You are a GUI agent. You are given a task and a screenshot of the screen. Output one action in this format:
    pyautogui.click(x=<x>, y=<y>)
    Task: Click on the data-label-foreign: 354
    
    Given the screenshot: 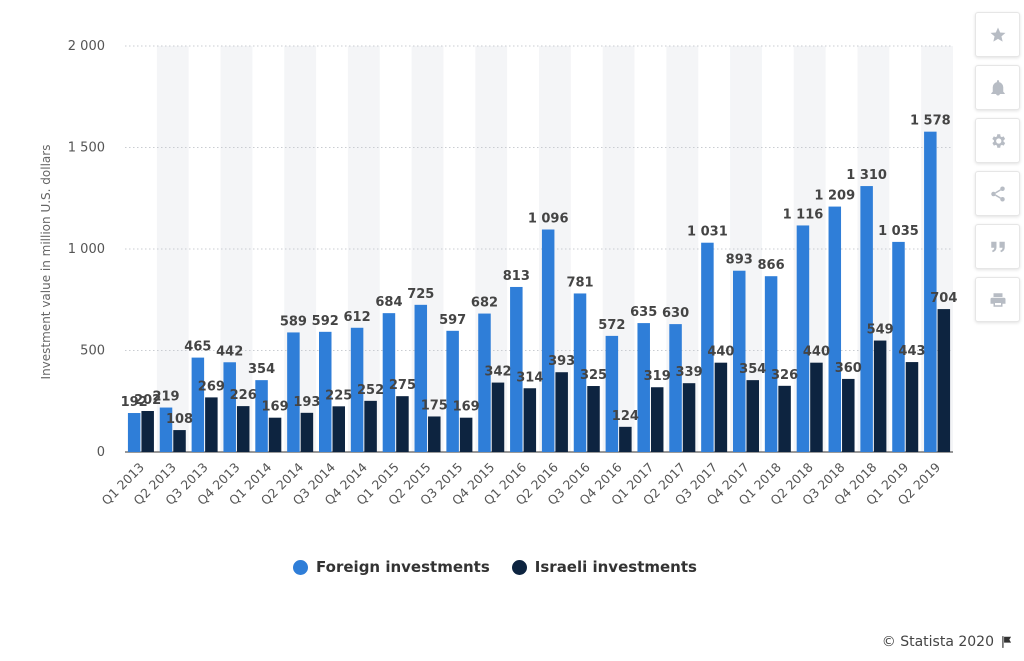 What is the action you would take?
    pyautogui.click(x=261, y=369)
    